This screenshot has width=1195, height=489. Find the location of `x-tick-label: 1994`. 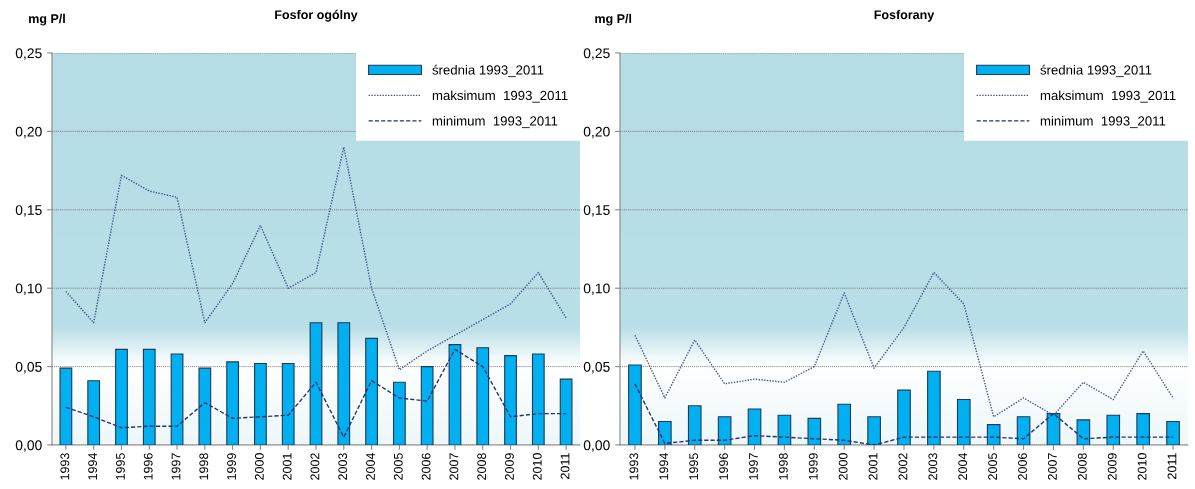

x-tick-label: 1994 is located at coordinates (664, 466).